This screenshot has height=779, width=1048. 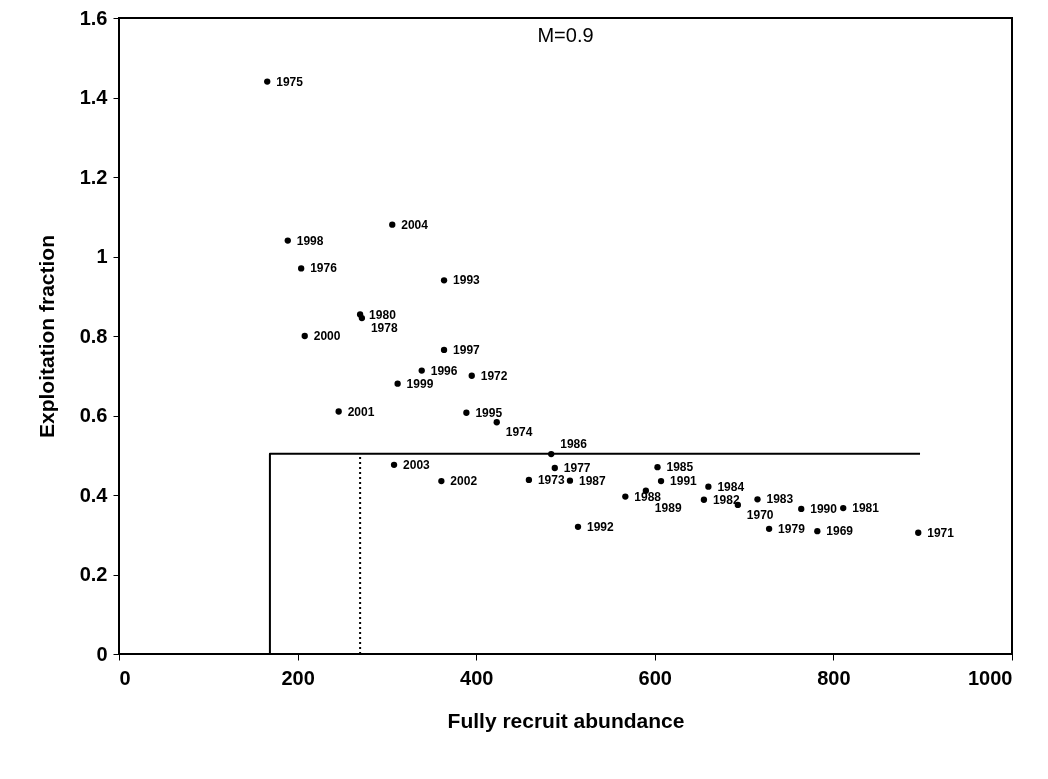 What do you see at coordinates (467, 280) in the screenshot?
I see `annotation: 1993` at bounding box center [467, 280].